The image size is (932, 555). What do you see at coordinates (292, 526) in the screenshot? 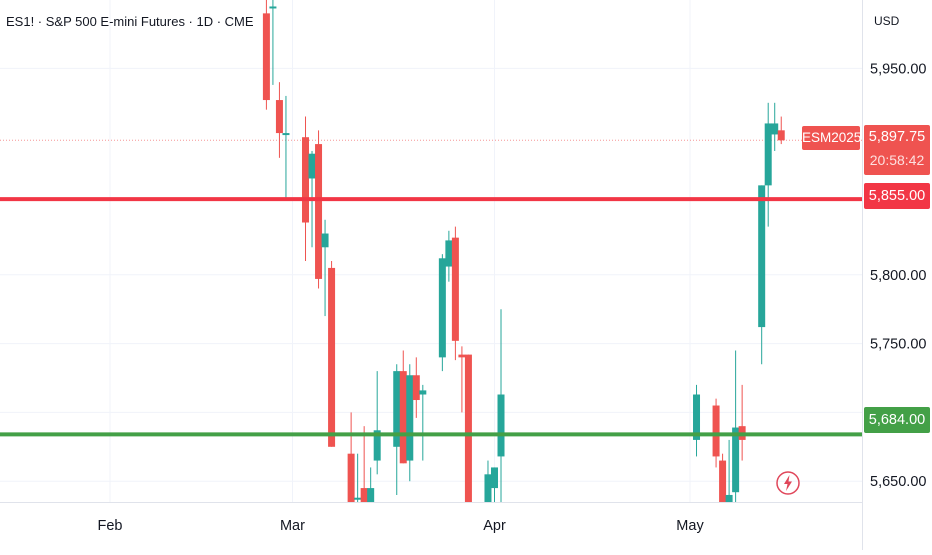
I see `x-tick-label: Mar` at bounding box center [292, 526].